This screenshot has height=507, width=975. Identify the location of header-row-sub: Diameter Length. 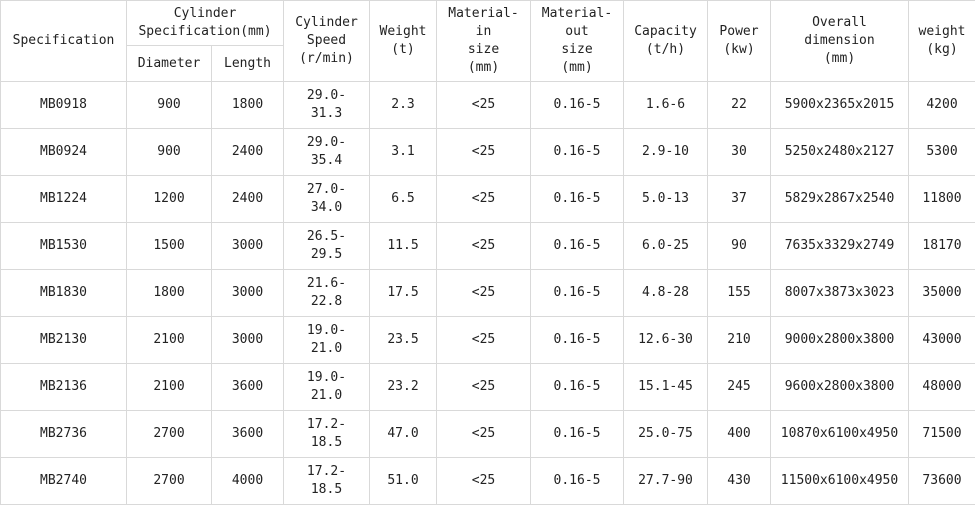
(488, 63).